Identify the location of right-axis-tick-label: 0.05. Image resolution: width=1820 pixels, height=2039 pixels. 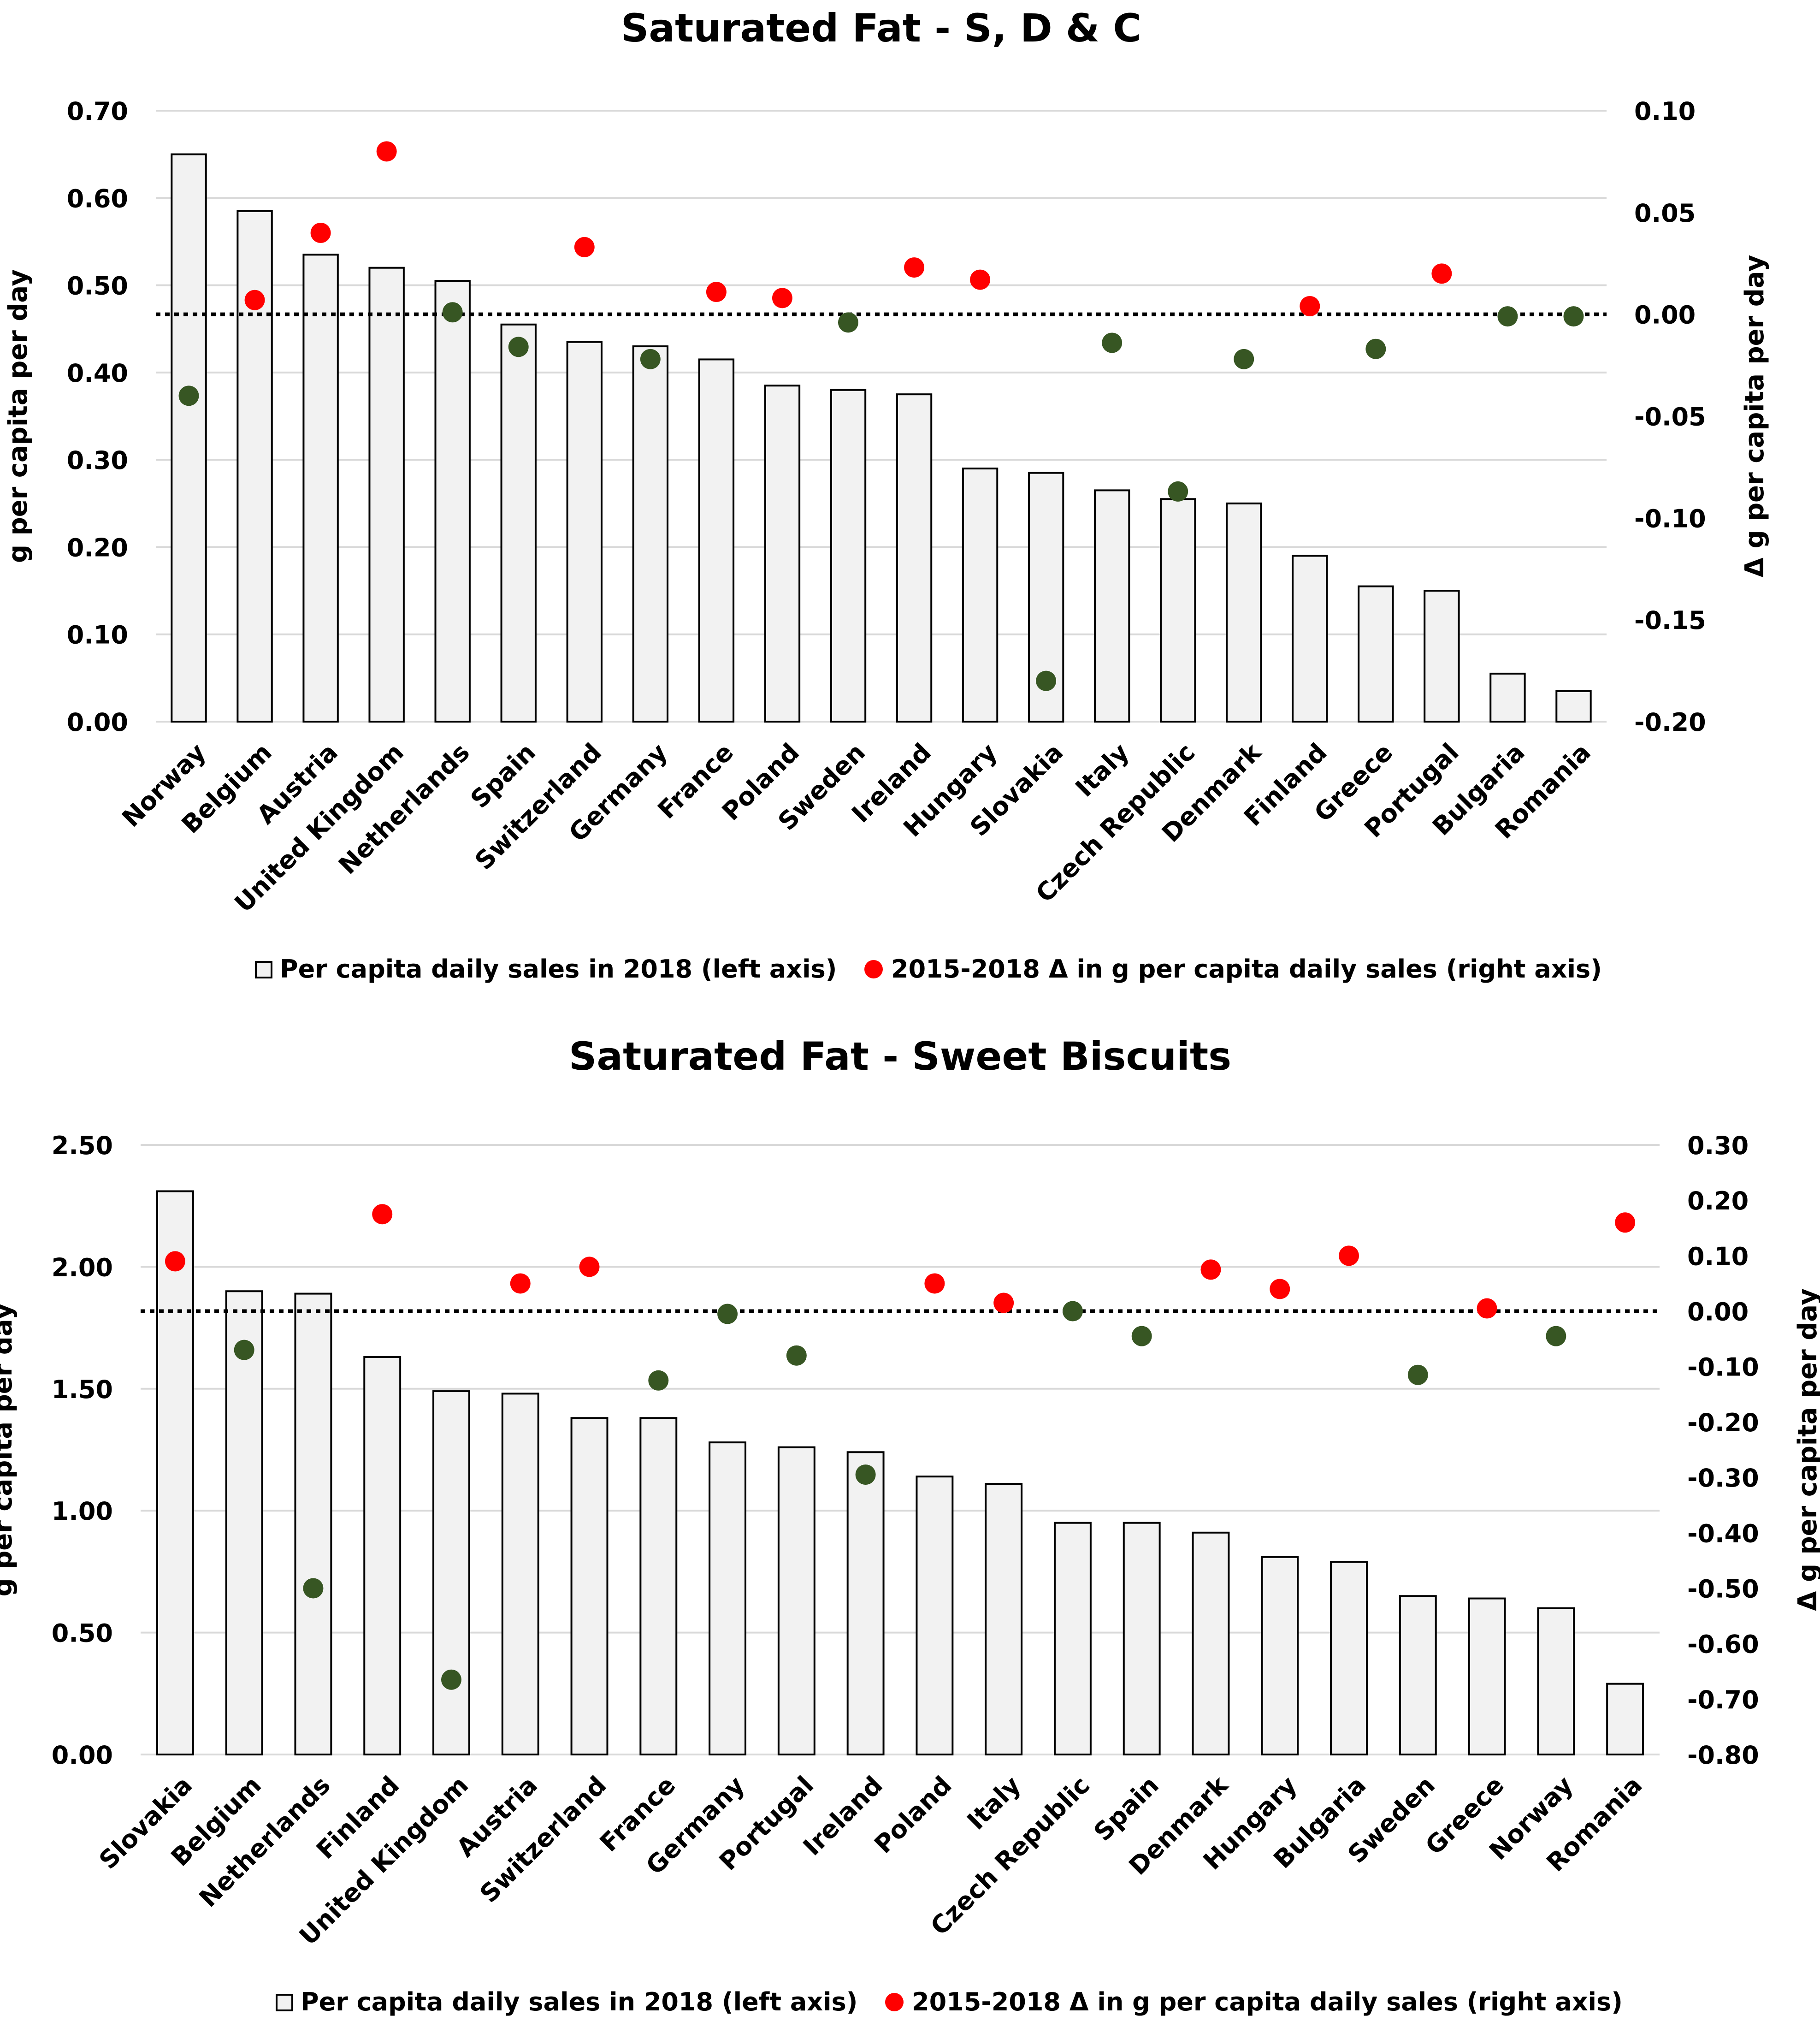
(1665, 213).